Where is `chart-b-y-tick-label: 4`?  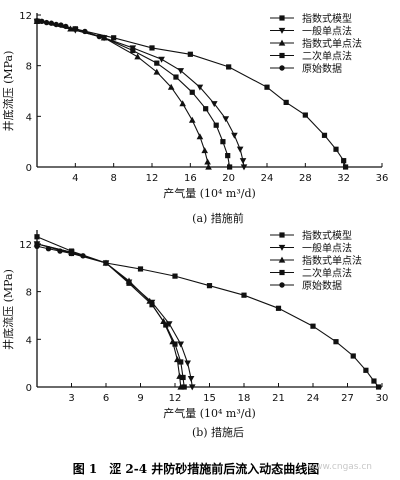 chart-b-y-tick-label: 4 is located at coordinates (29, 340).